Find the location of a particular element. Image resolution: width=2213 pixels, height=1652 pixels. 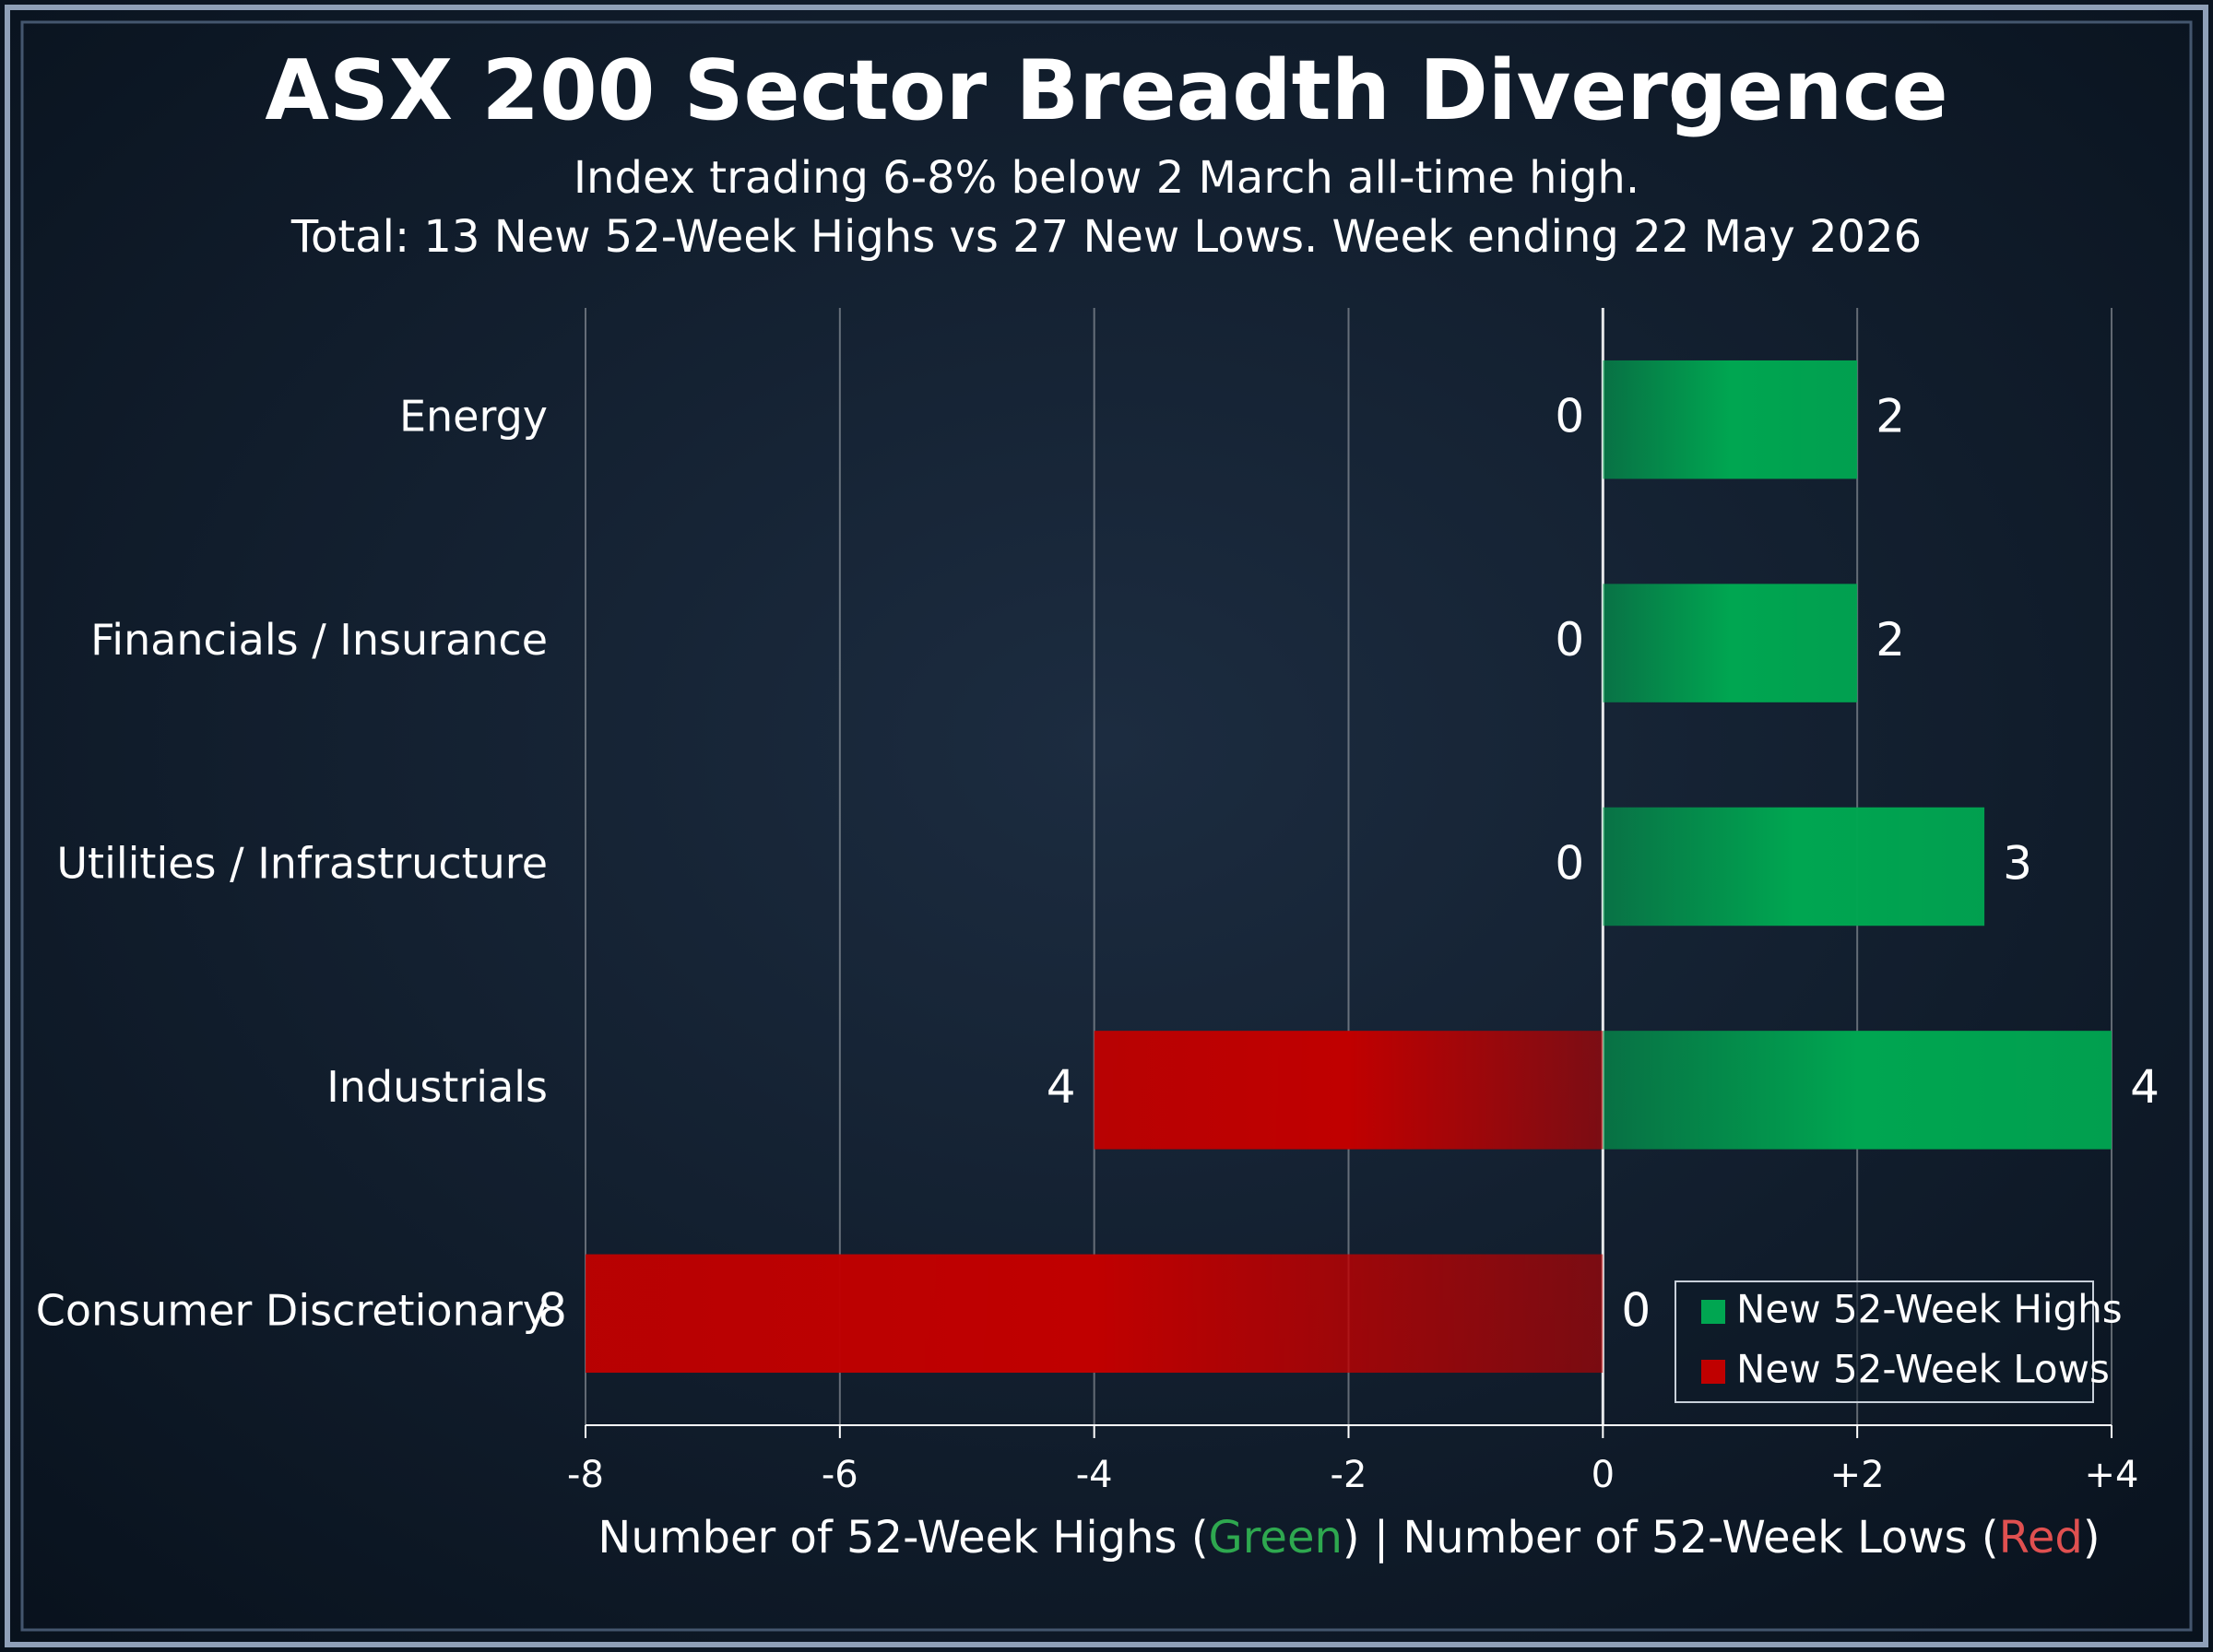

y-tick-label: Financials / Insurance is located at coordinates (319, 640).